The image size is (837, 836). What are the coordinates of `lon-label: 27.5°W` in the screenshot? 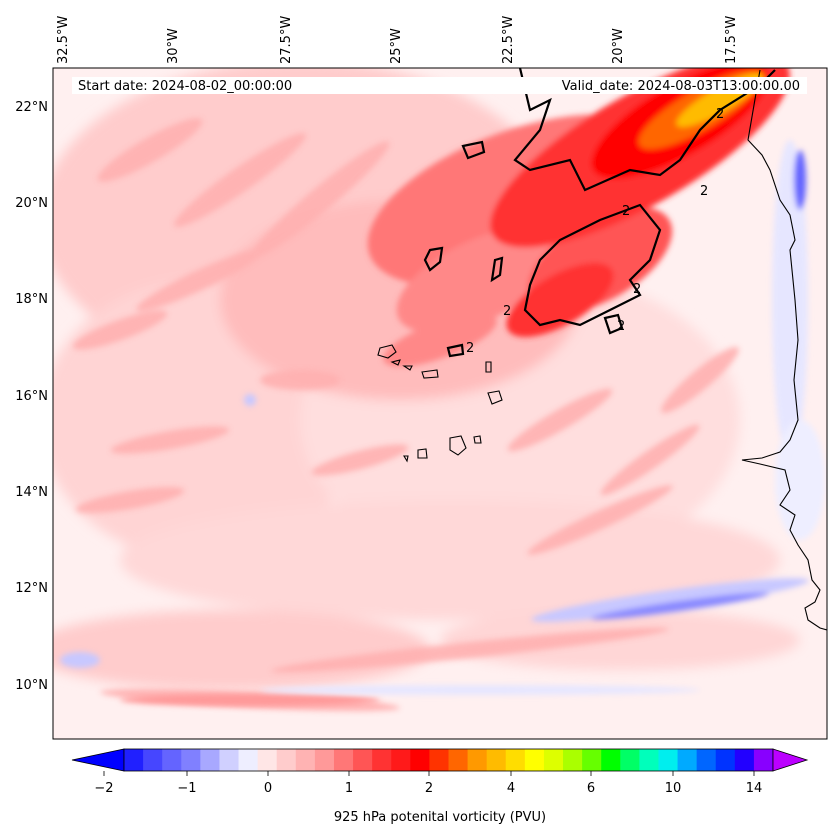 It's located at (286, 40).